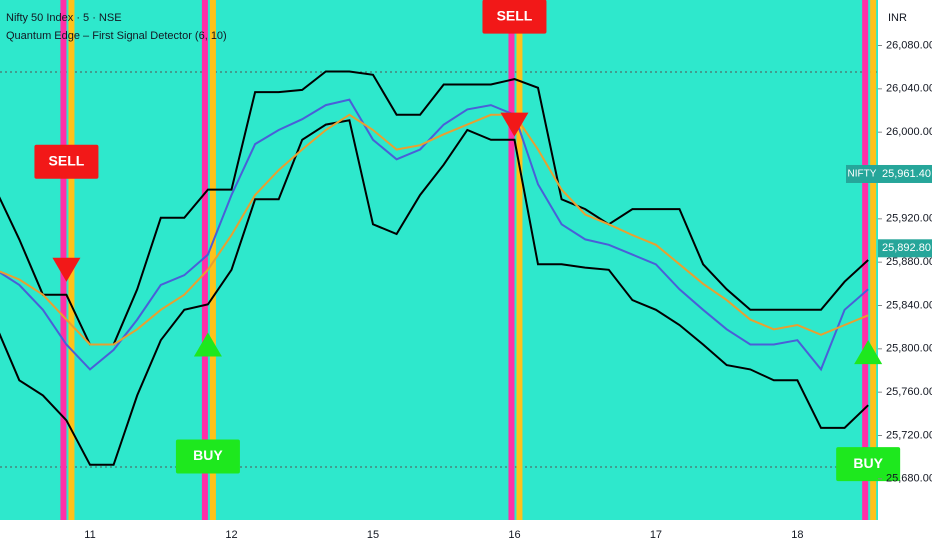  I want to click on currency: INR, so click(897, 18).